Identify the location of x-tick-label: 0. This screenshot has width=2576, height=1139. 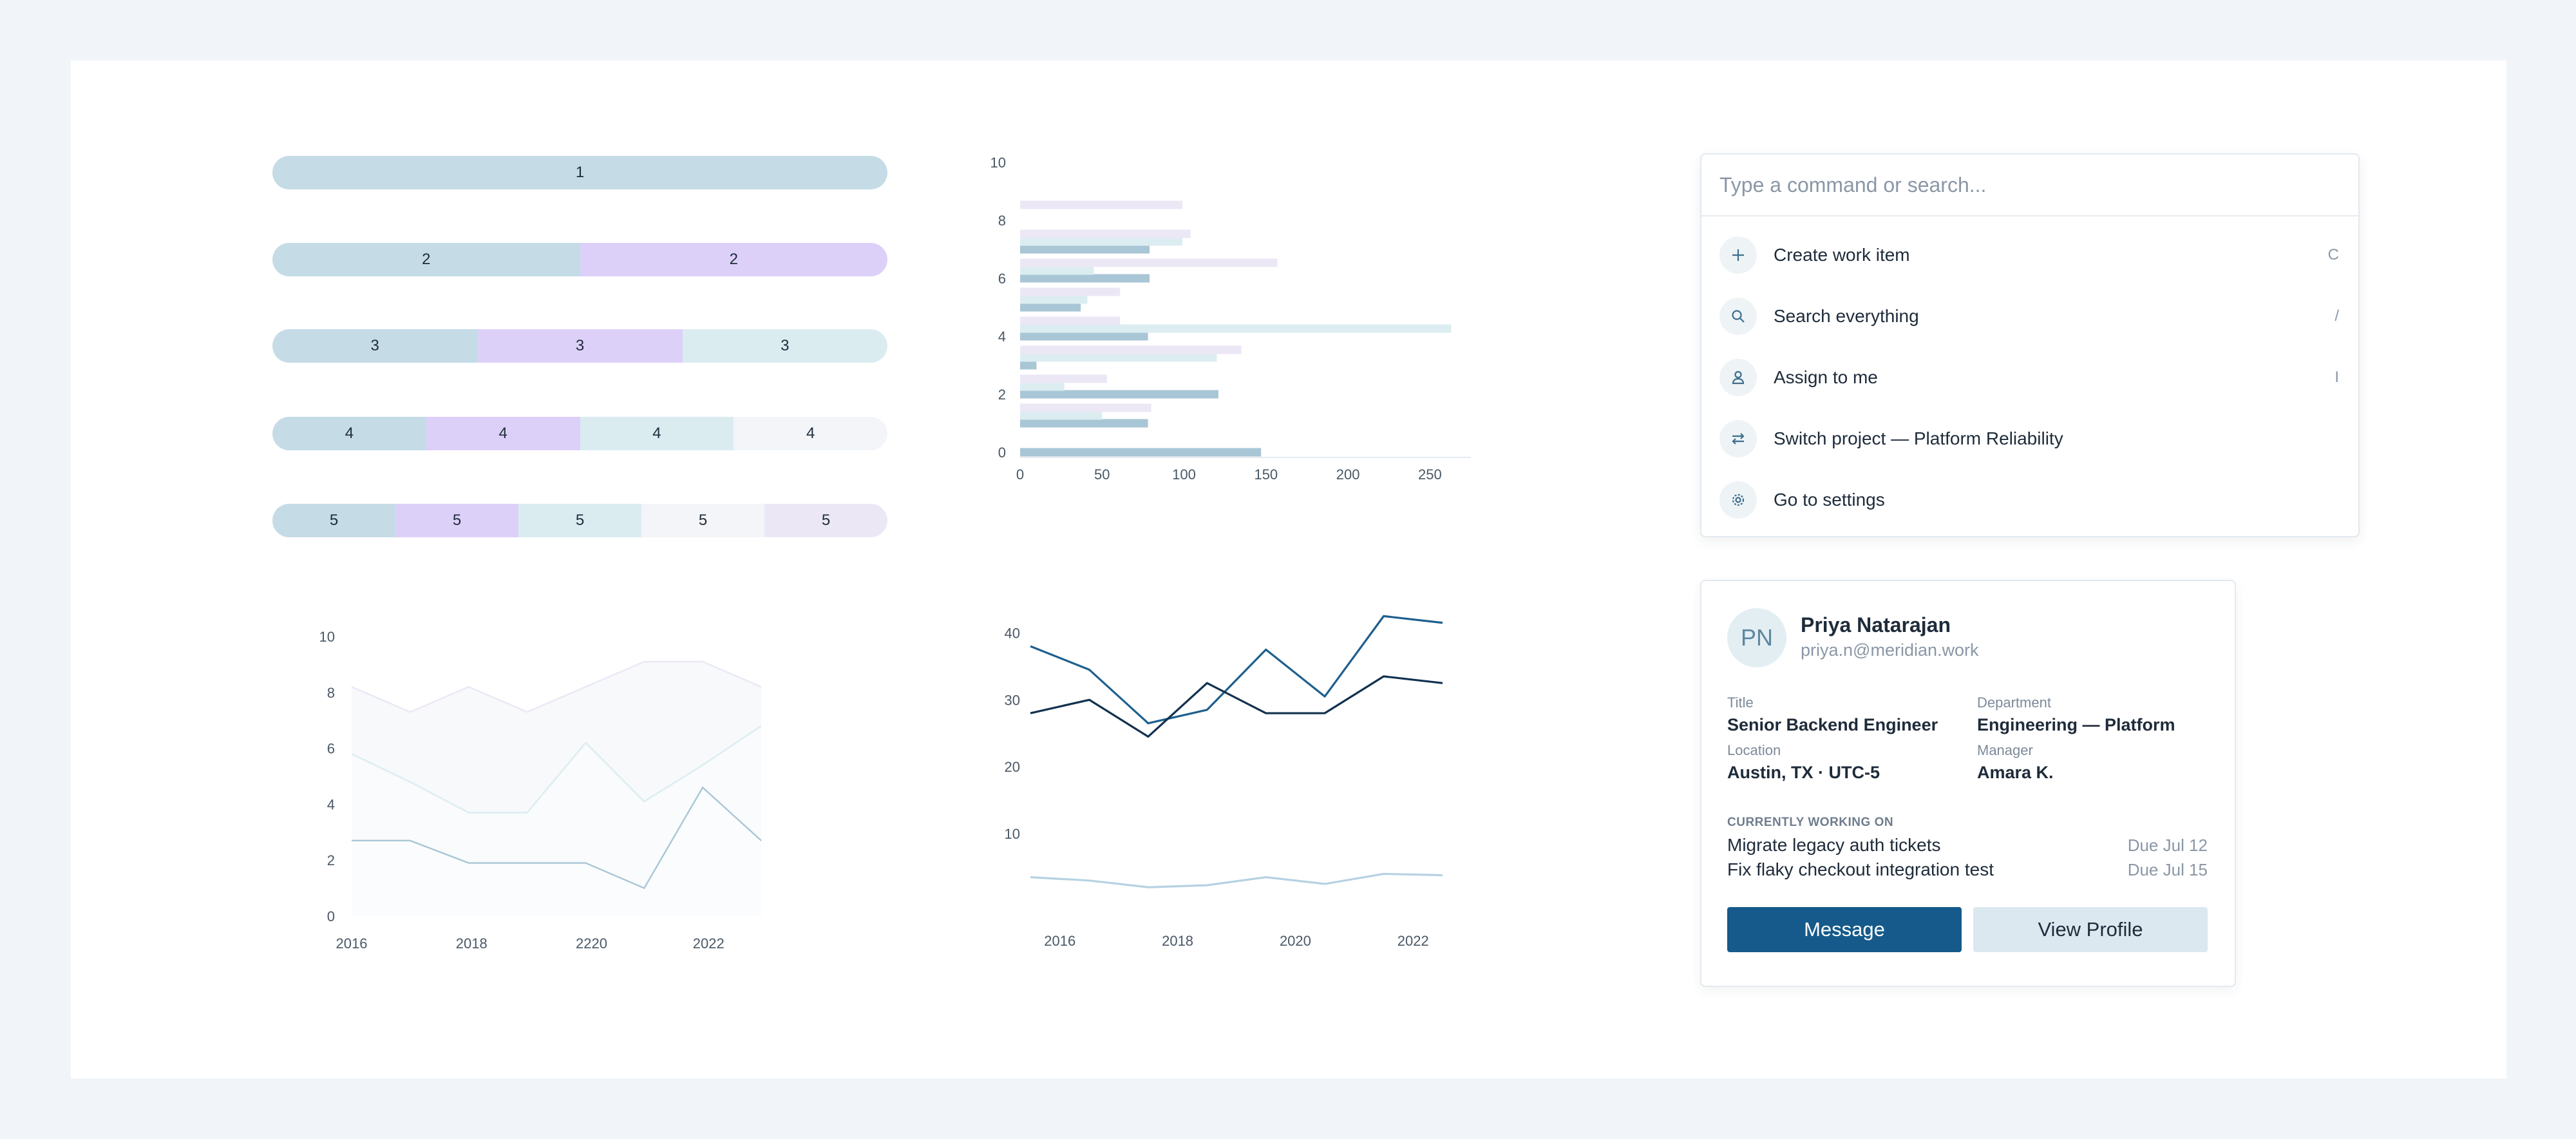
(1020, 475).